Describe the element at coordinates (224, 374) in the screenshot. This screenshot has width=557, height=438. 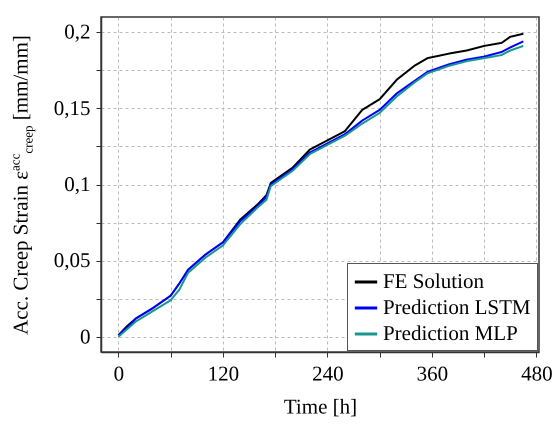
I see `x-tick-label: 120` at that location.